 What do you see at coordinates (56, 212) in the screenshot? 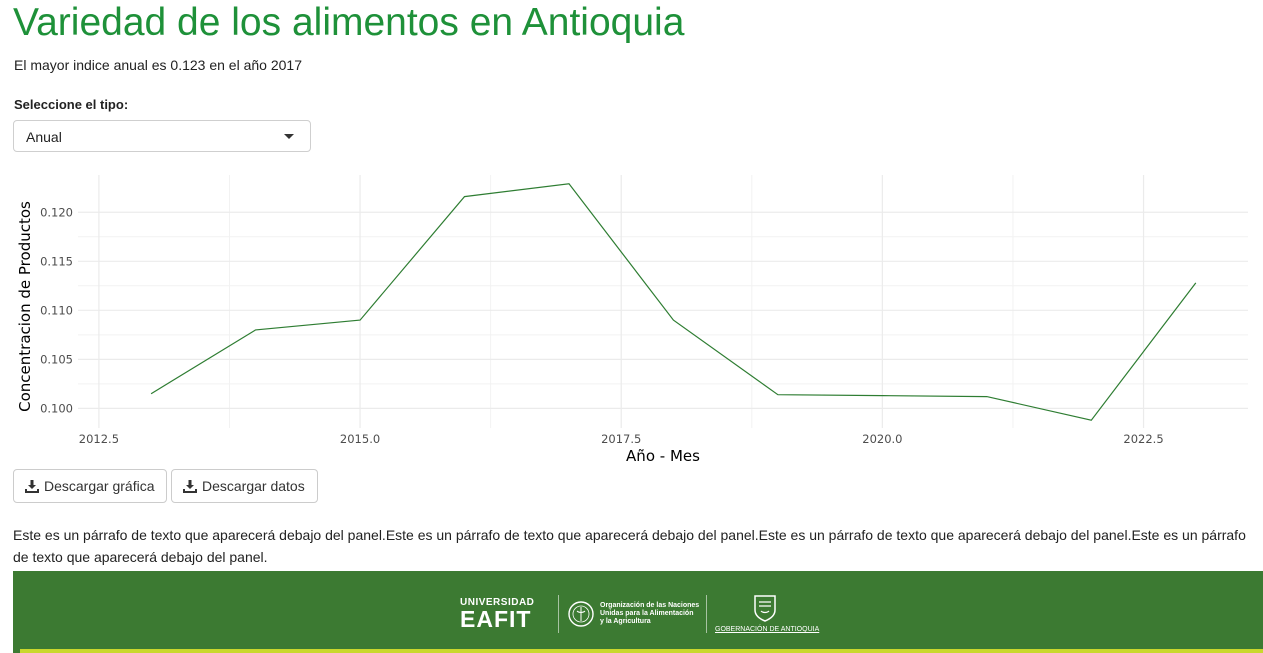
I see `y-tick-label: 0.120` at bounding box center [56, 212].